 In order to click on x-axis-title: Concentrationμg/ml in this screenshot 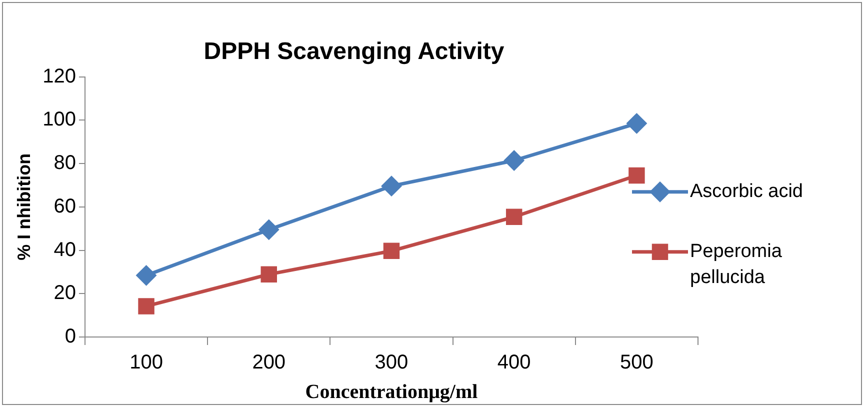, I will do `click(391, 392)`.